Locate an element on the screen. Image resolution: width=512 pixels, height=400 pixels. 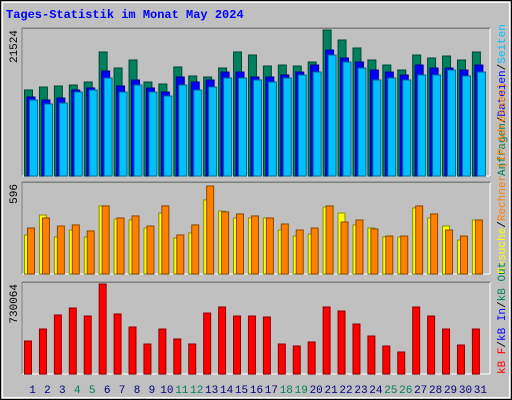
x-tick-label: 17 is located at coordinates (271, 391).